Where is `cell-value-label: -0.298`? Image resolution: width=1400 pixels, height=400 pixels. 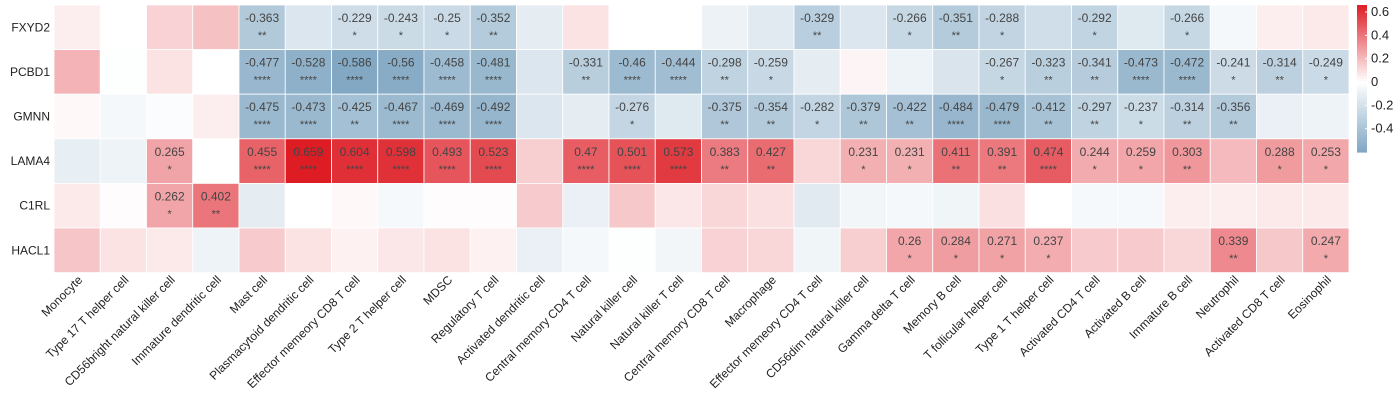 cell-value-label: -0.298 is located at coordinates (725, 63).